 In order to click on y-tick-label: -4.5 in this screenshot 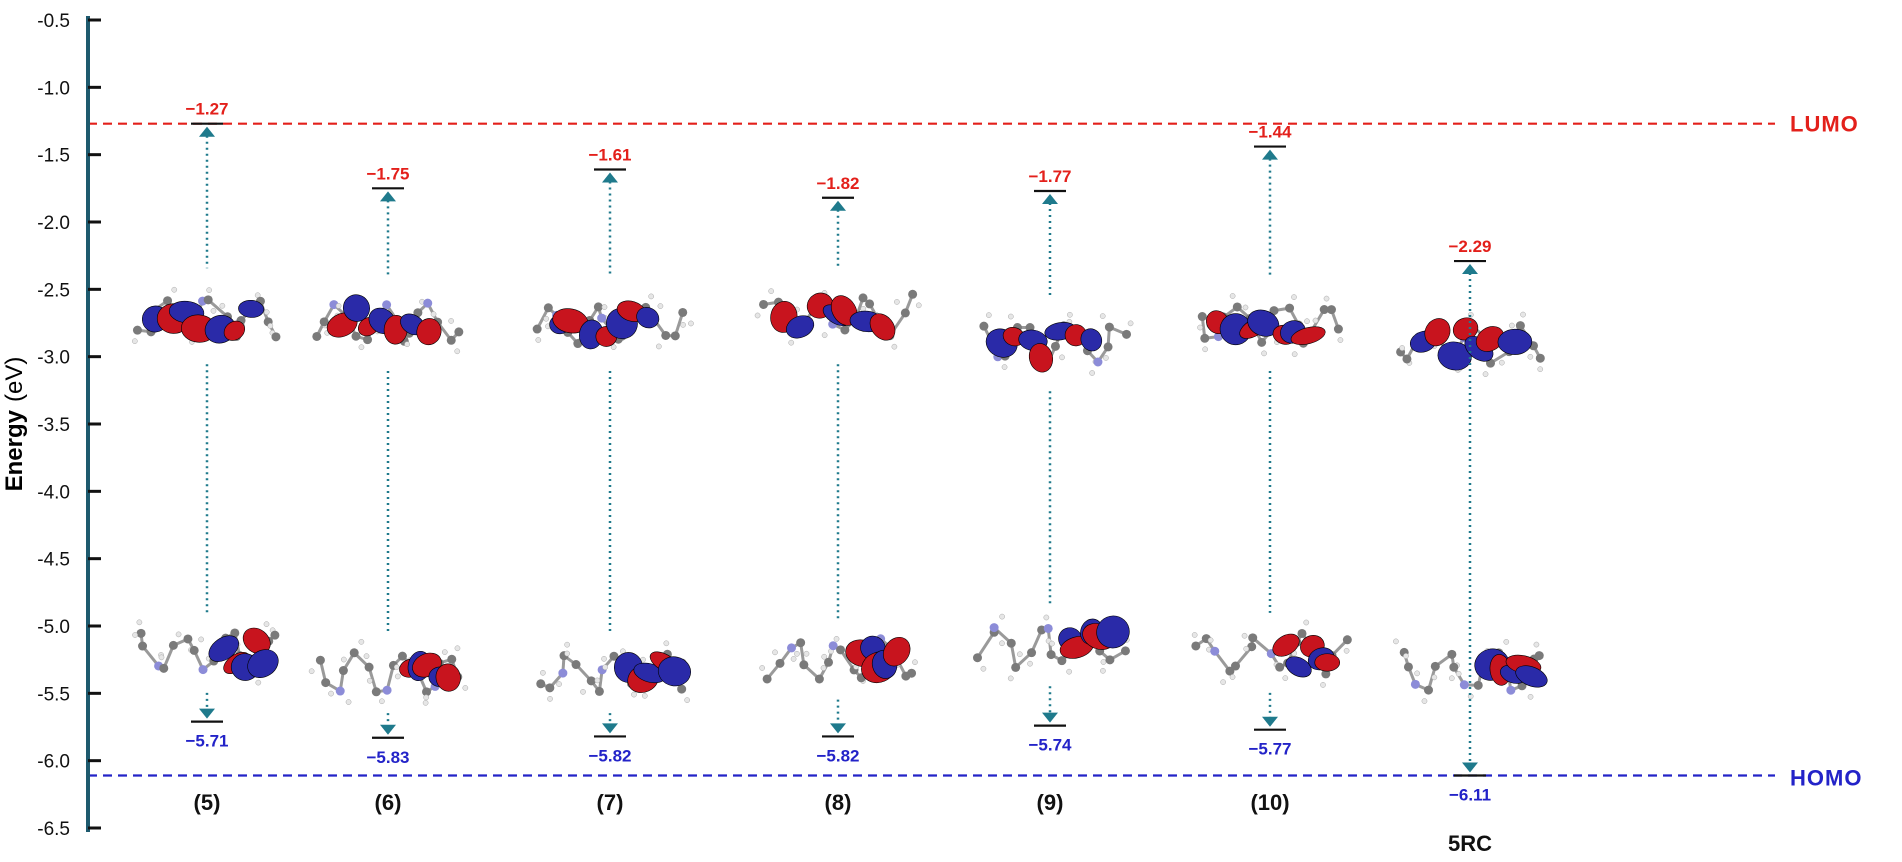, I will do `click(53, 560)`.